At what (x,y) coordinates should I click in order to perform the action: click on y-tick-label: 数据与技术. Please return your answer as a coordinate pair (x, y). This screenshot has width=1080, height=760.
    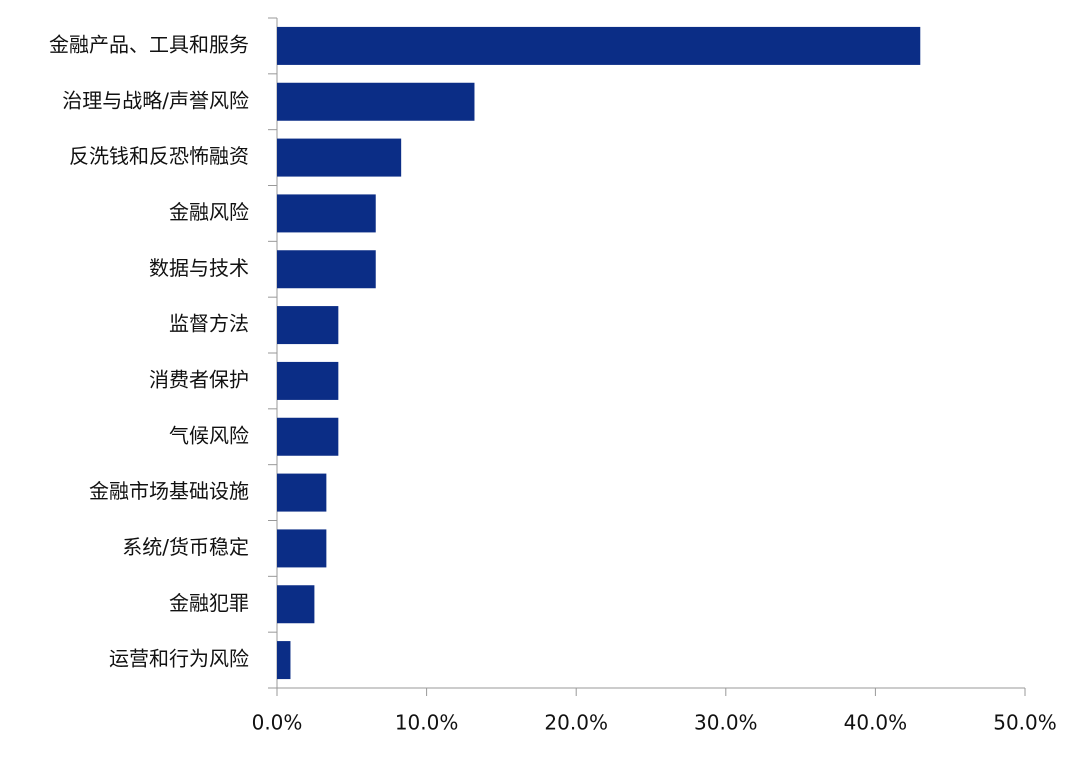
    Looking at the image, I should click on (199, 268).